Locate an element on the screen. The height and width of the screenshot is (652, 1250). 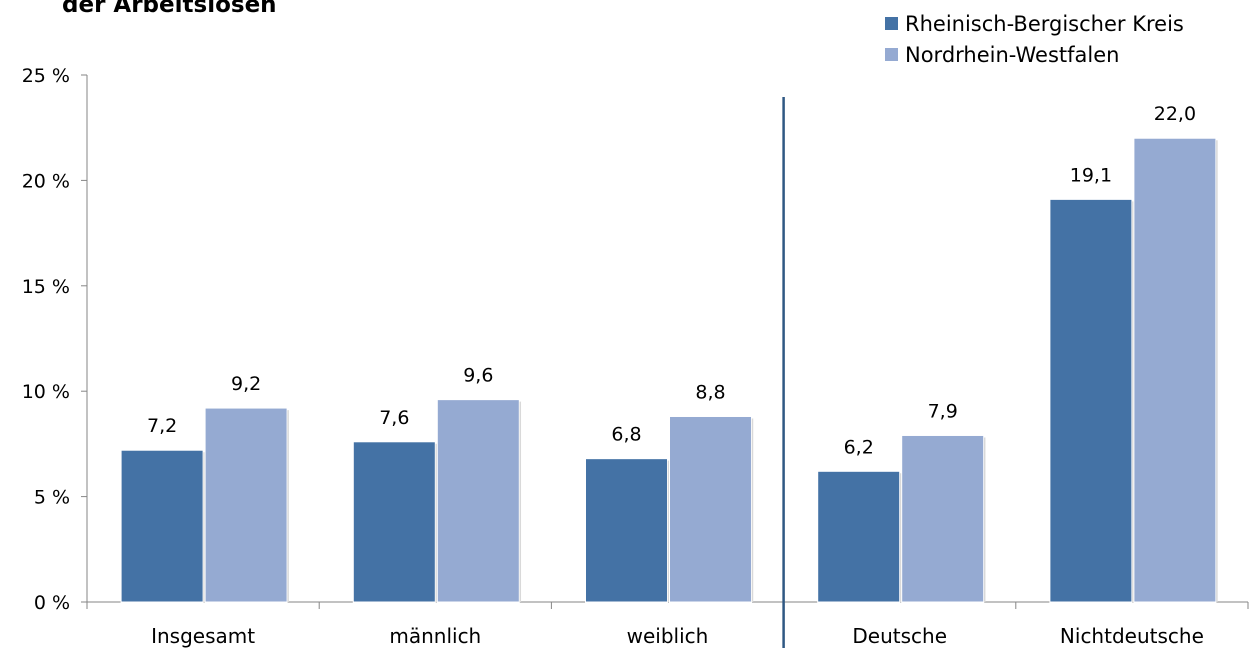
legend-item-rheinisch-bergischer-kreis: Rheinisch-Bergischer Kreis is located at coordinates (1034, 23).